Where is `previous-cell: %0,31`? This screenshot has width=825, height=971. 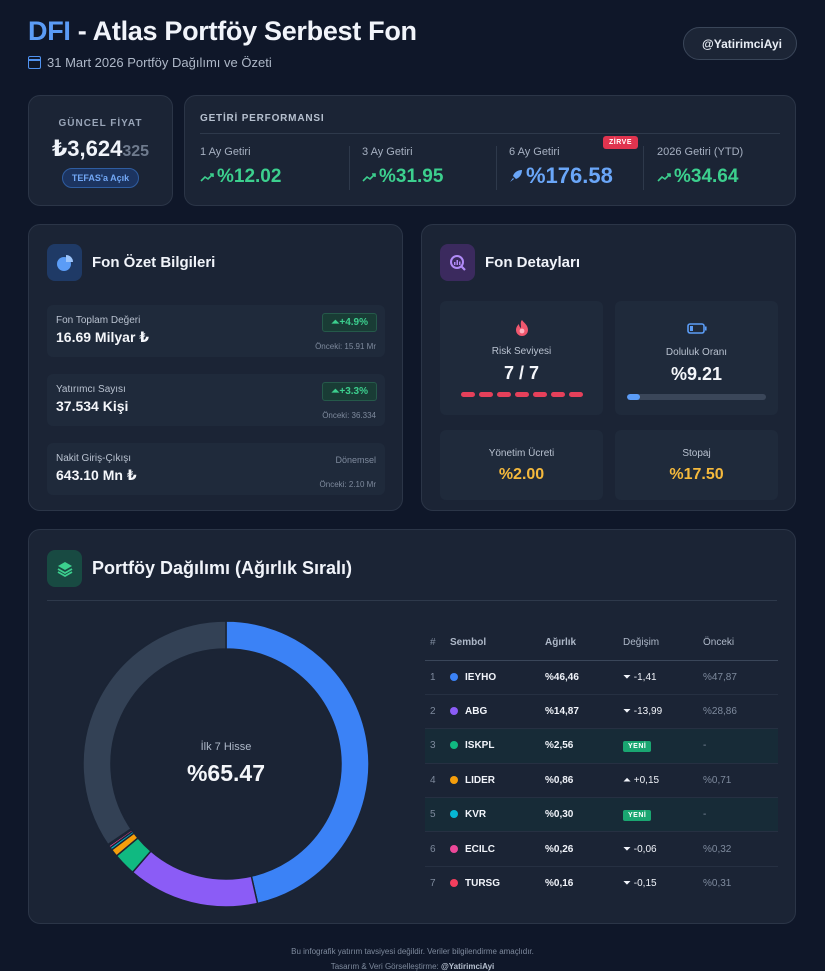 previous-cell: %0,31 is located at coordinates (717, 884).